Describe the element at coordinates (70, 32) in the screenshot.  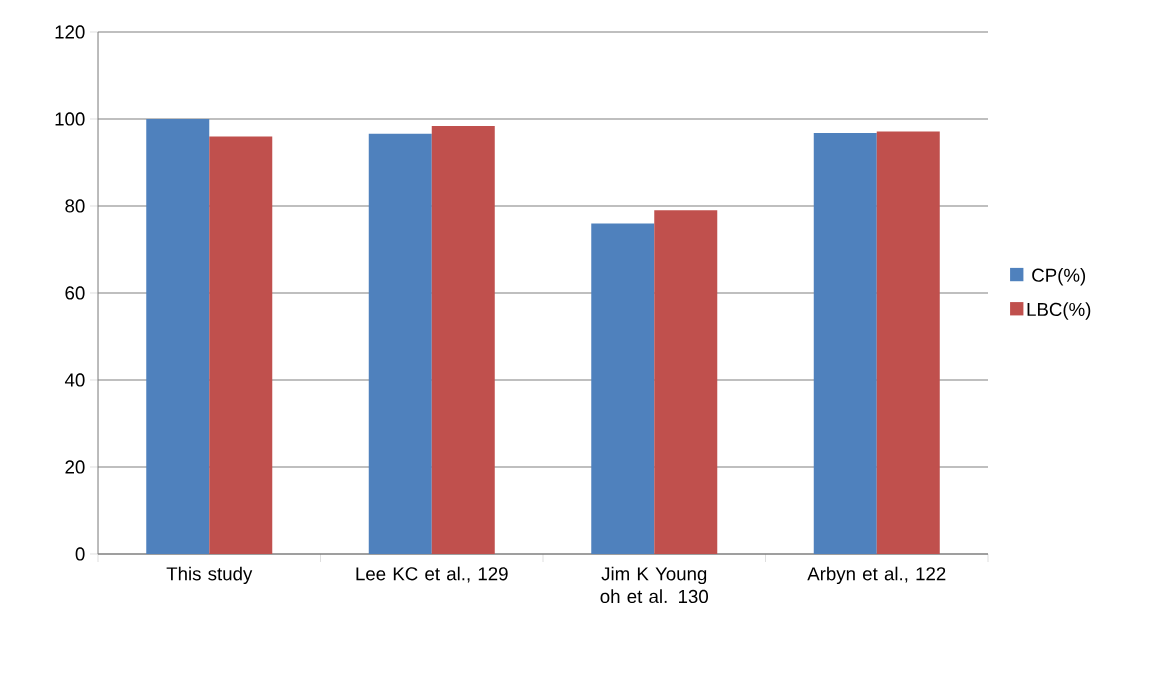
I see `y-tick-label: 120` at that location.